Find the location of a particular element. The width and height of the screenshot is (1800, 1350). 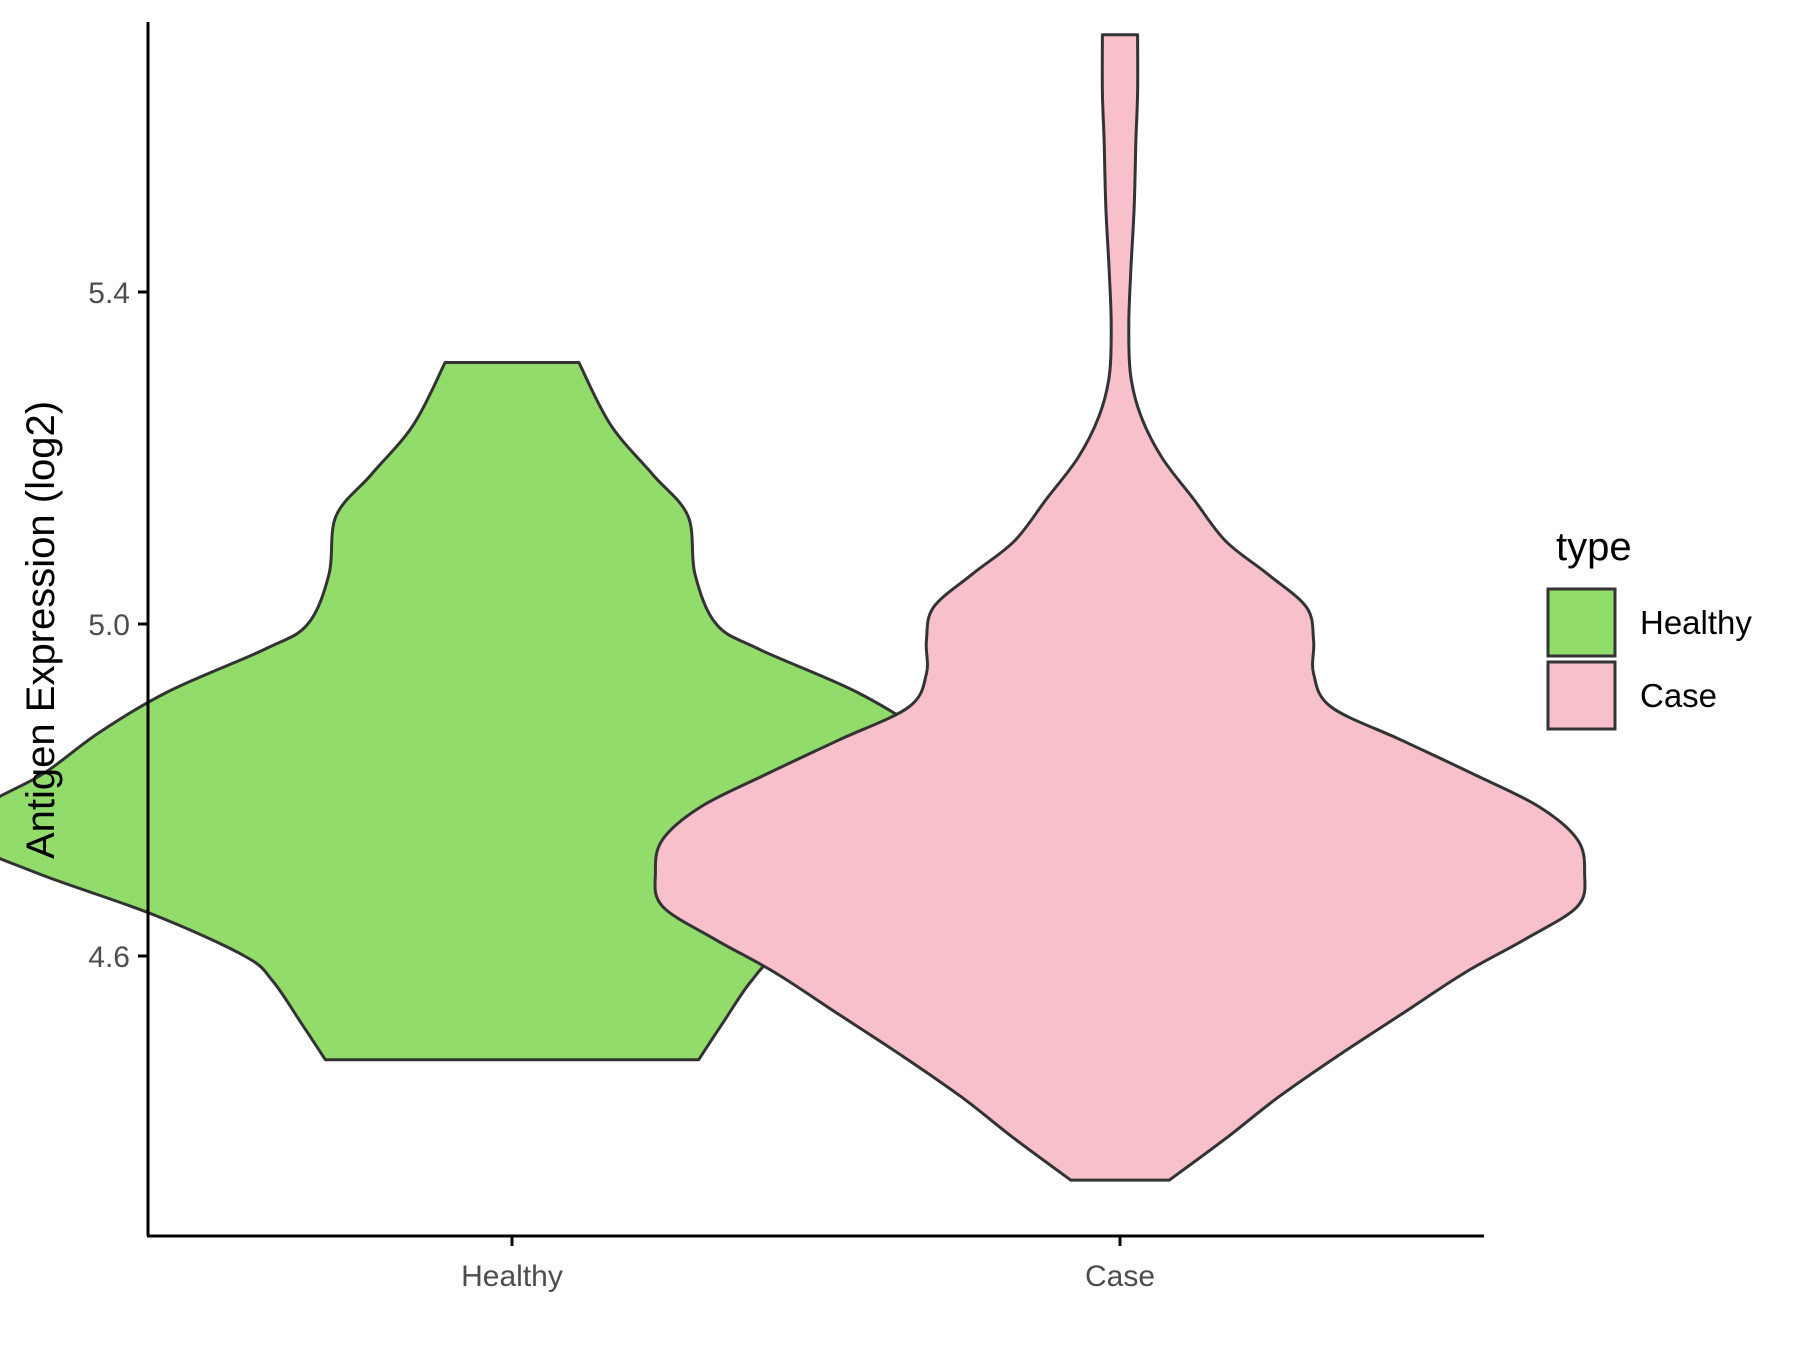

legend-key-healthy is located at coordinates (1581, 622).